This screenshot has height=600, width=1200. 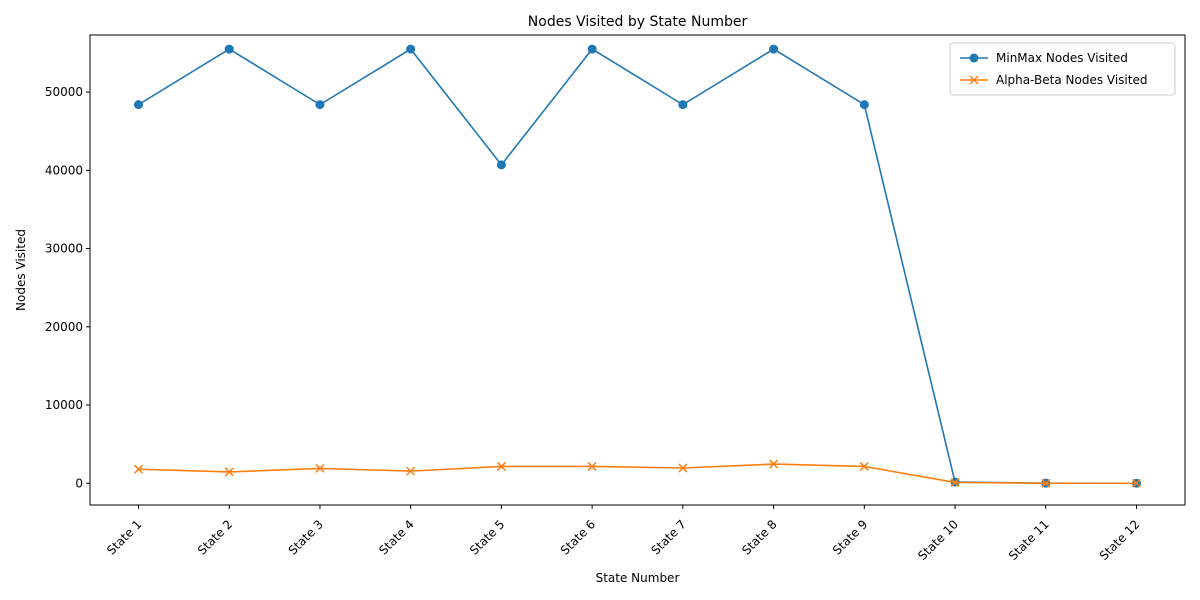 What do you see at coordinates (1062, 58) in the screenshot?
I see `legend-label-1: MinMax Nodes Visited` at bounding box center [1062, 58].